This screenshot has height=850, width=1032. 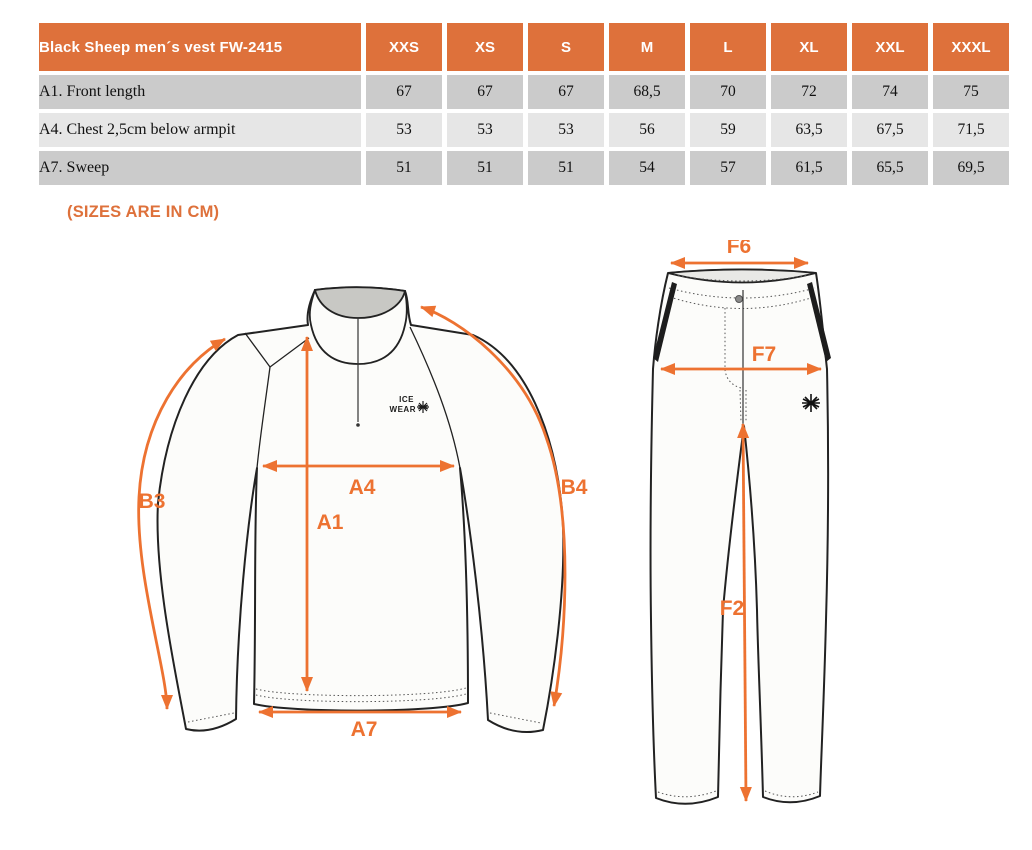 What do you see at coordinates (890, 47) in the screenshot?
I see `size-col-xxl: XXL` at bounding box center [890, 47].